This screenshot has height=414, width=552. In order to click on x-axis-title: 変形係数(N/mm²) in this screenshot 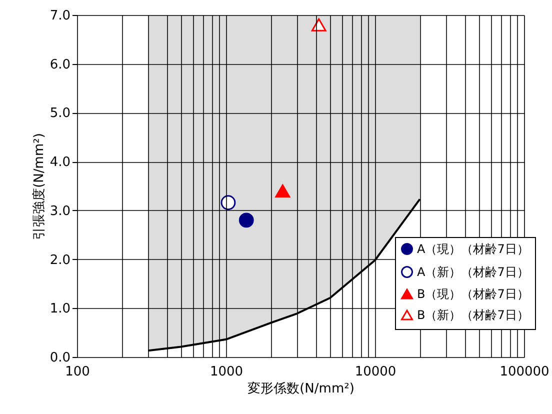, I will do `click(301, 388)`.